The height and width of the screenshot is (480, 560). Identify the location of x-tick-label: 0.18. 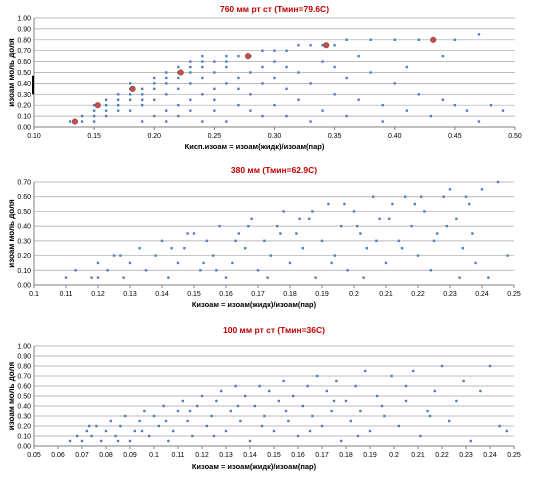
(290, 294).